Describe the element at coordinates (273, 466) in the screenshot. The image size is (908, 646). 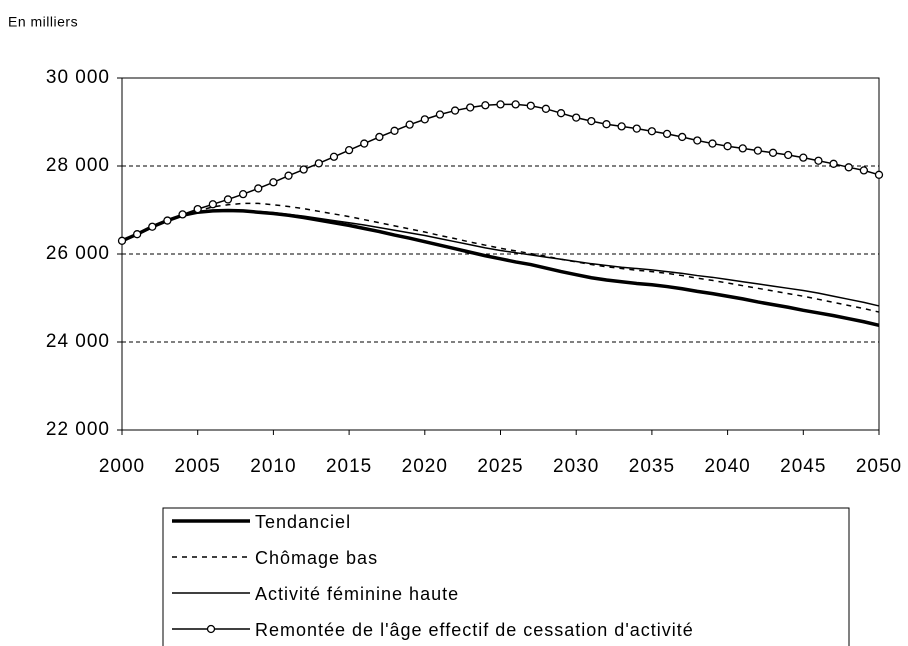
I see `x-tick-label: 2010` at that location.